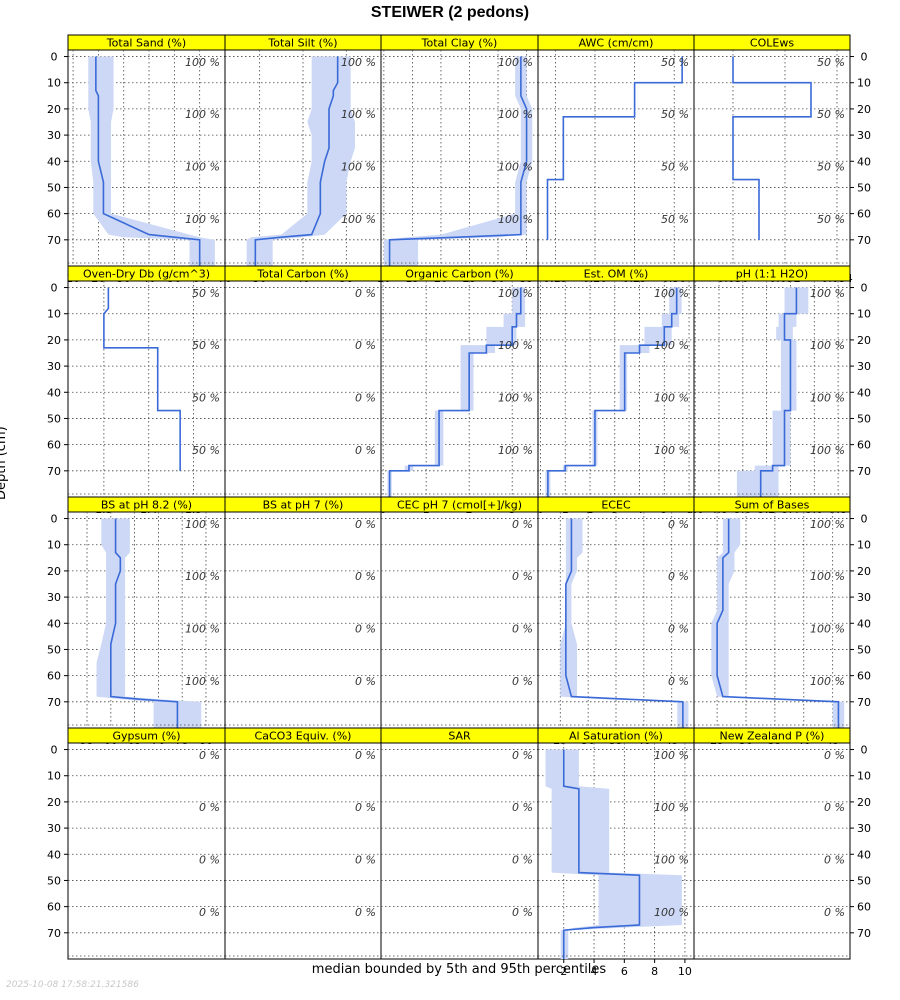 The image size is (900, 1000). Describe the element at coordinates (459, 736) in the screenshot. I see `panel-strip-label: SAR` at that location.